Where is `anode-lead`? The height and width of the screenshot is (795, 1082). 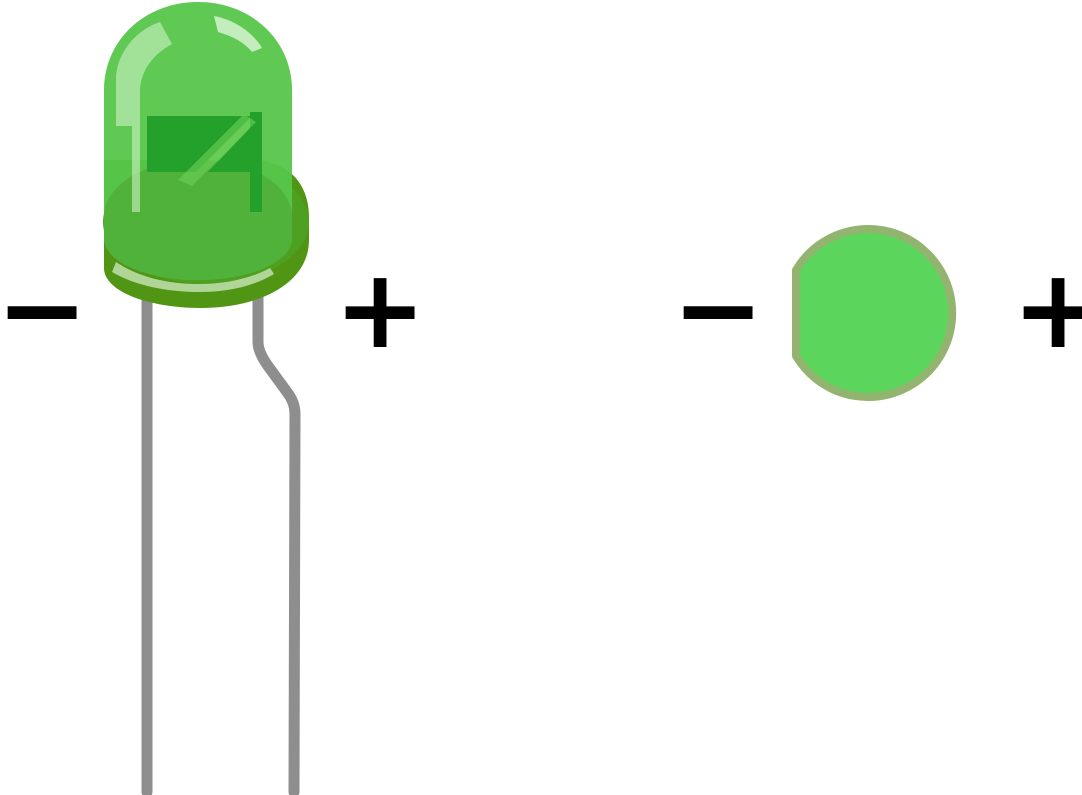 anode-lead is located at coordinates (276, 539).